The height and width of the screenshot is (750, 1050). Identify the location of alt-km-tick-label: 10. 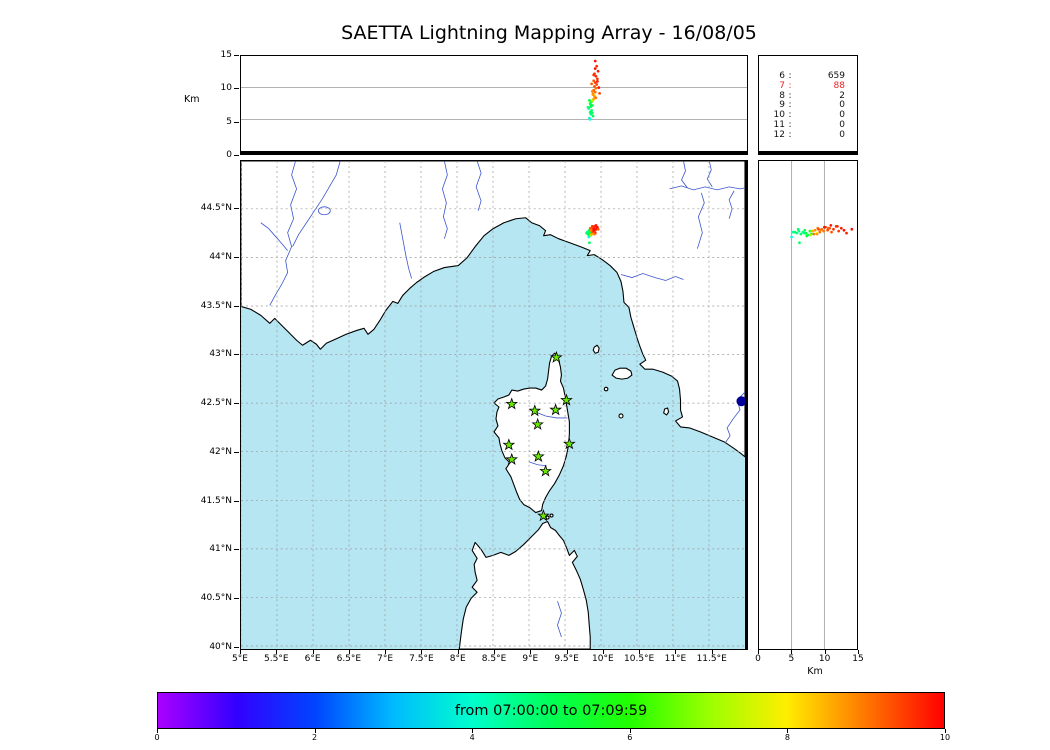
(824, 659).